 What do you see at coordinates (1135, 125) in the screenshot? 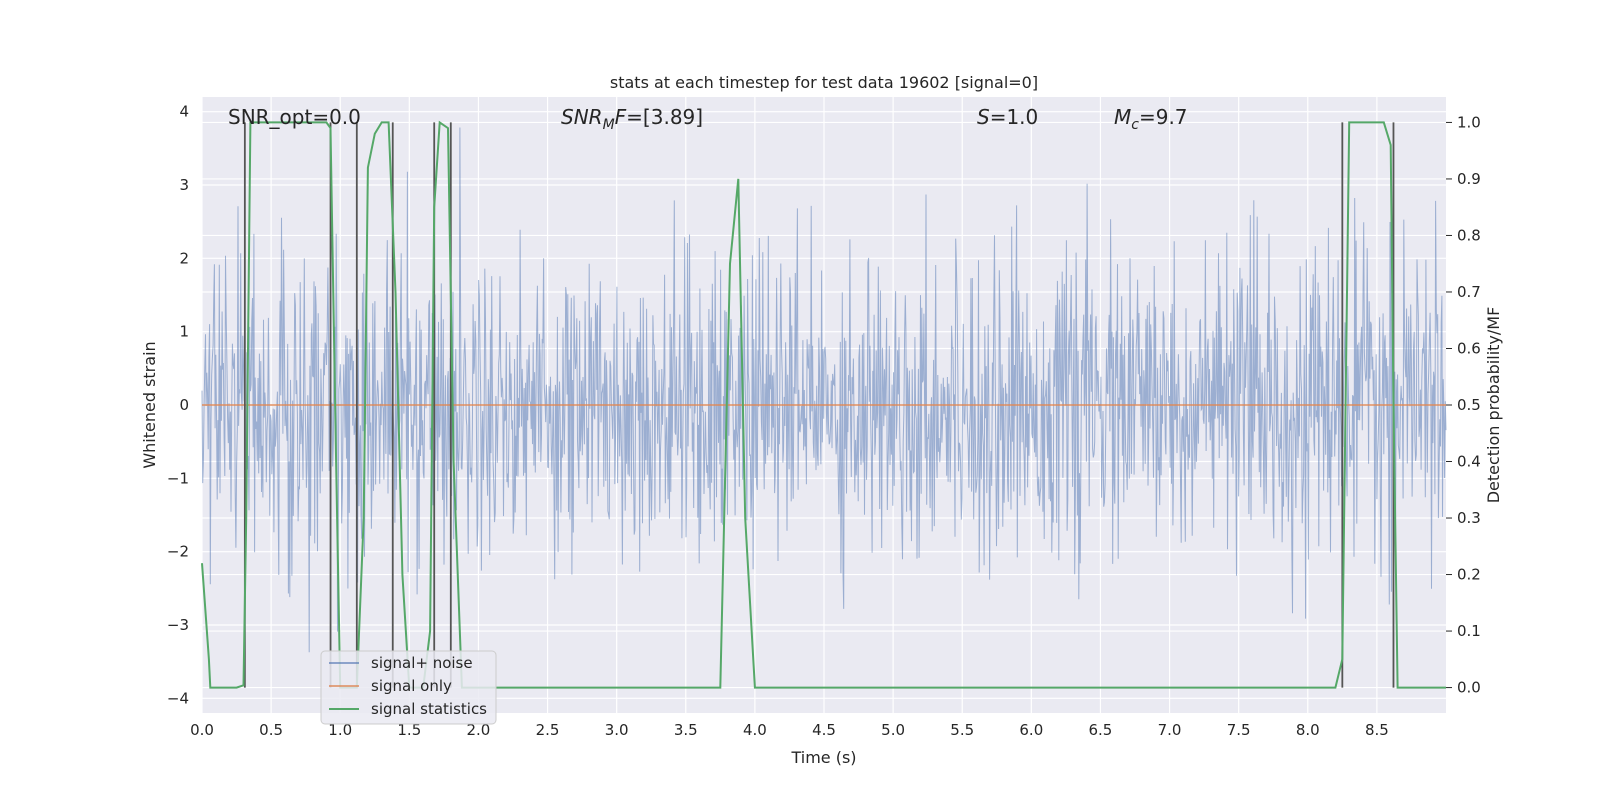
I see `mc-sub: c` at bounding box center [1135, 125].